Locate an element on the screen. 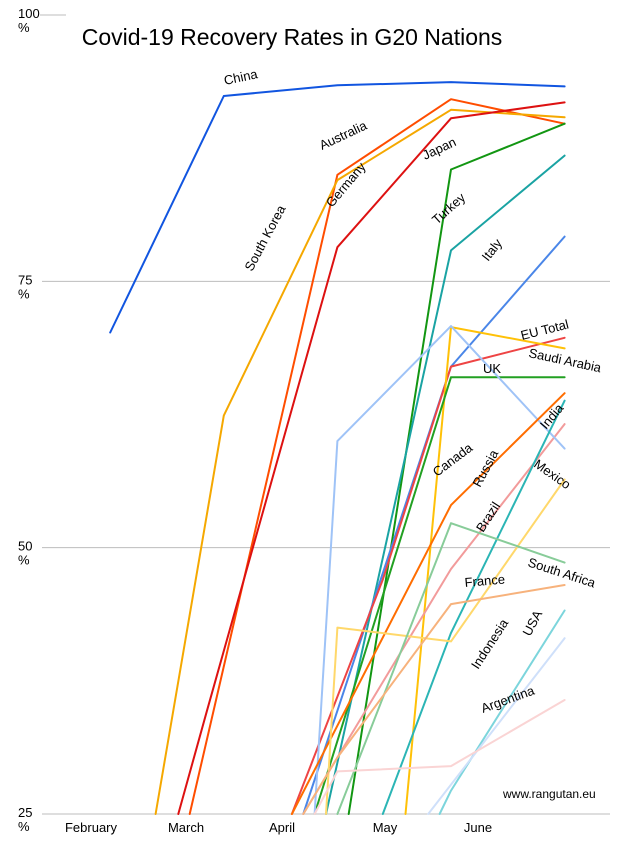 This screenshot has height=849, width=626. y-tick-label: 25 is located at coordinates (25, 812).